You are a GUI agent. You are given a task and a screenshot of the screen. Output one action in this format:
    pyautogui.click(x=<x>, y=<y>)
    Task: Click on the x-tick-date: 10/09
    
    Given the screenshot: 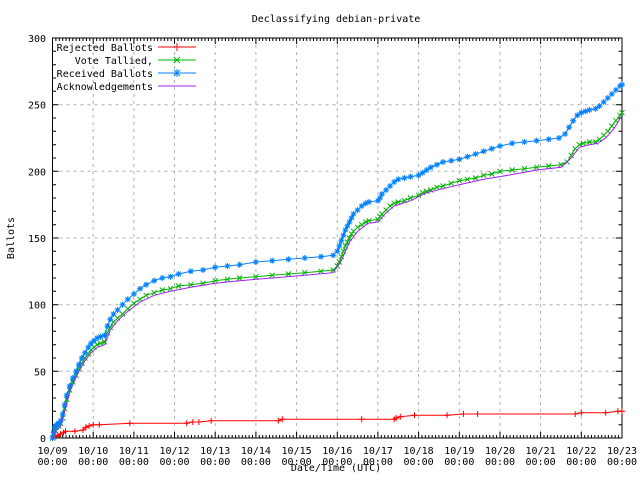 What is the action you would take?
    pyautogui.click(x=52, y=451)
    